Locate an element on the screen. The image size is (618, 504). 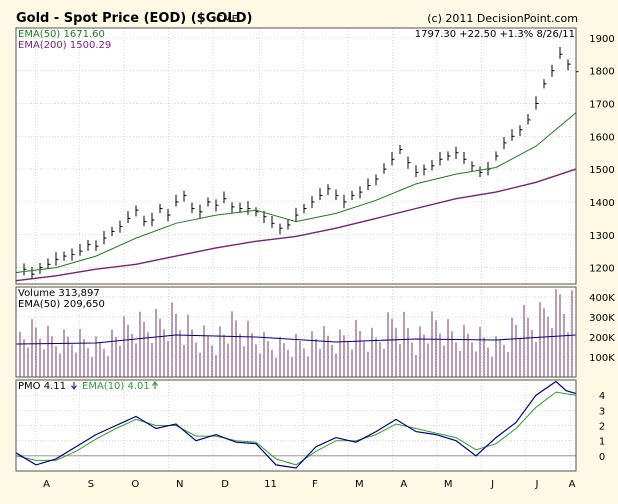
legend-entry: EMA(50) 1671.60 is located at coordinates (61, 34).